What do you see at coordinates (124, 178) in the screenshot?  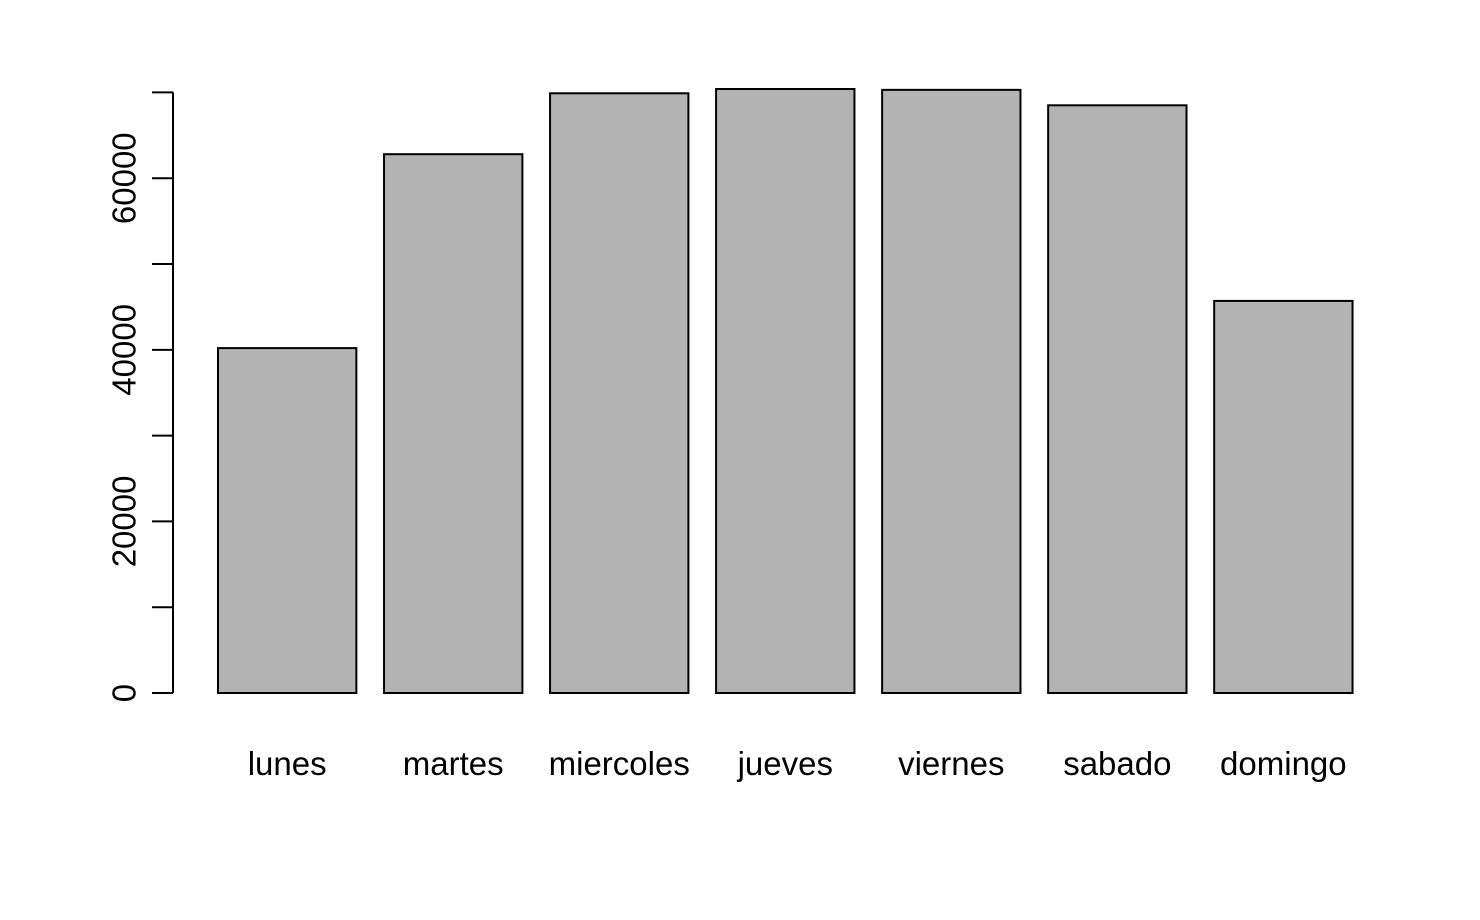 I see `y-tick-label: 60000` at bounding box center [124, 178].